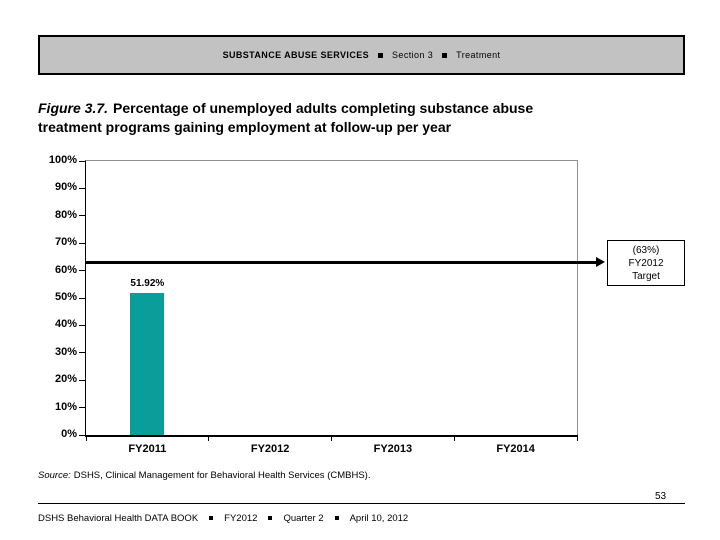  What do you see at coordinates (65, 214) in the screenshot?
I see `y-axis-tick-label: 80%` at bounding box center [65, 214].